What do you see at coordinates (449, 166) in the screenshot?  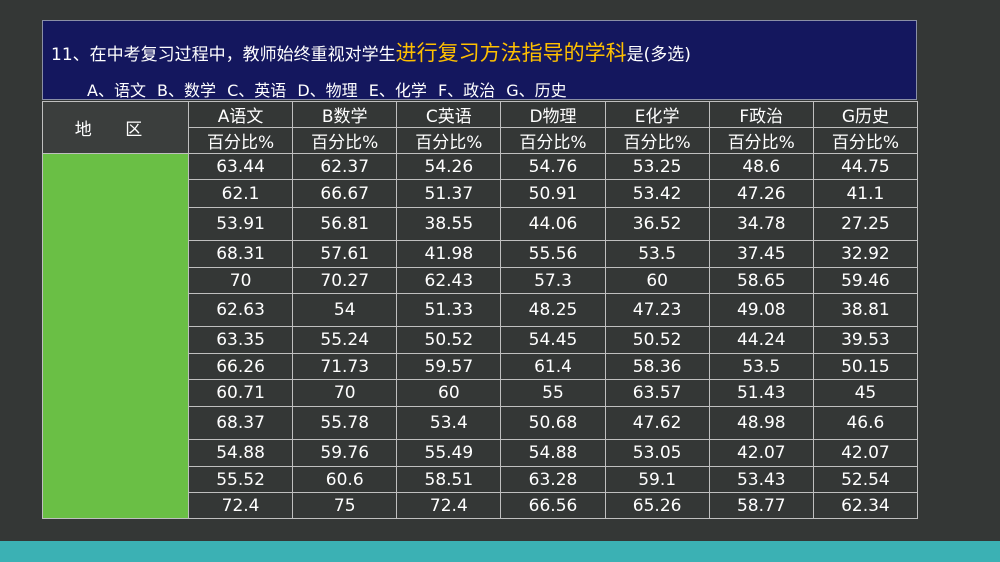 I see `table-cell: 54.26` at bounding box center [449, 166].